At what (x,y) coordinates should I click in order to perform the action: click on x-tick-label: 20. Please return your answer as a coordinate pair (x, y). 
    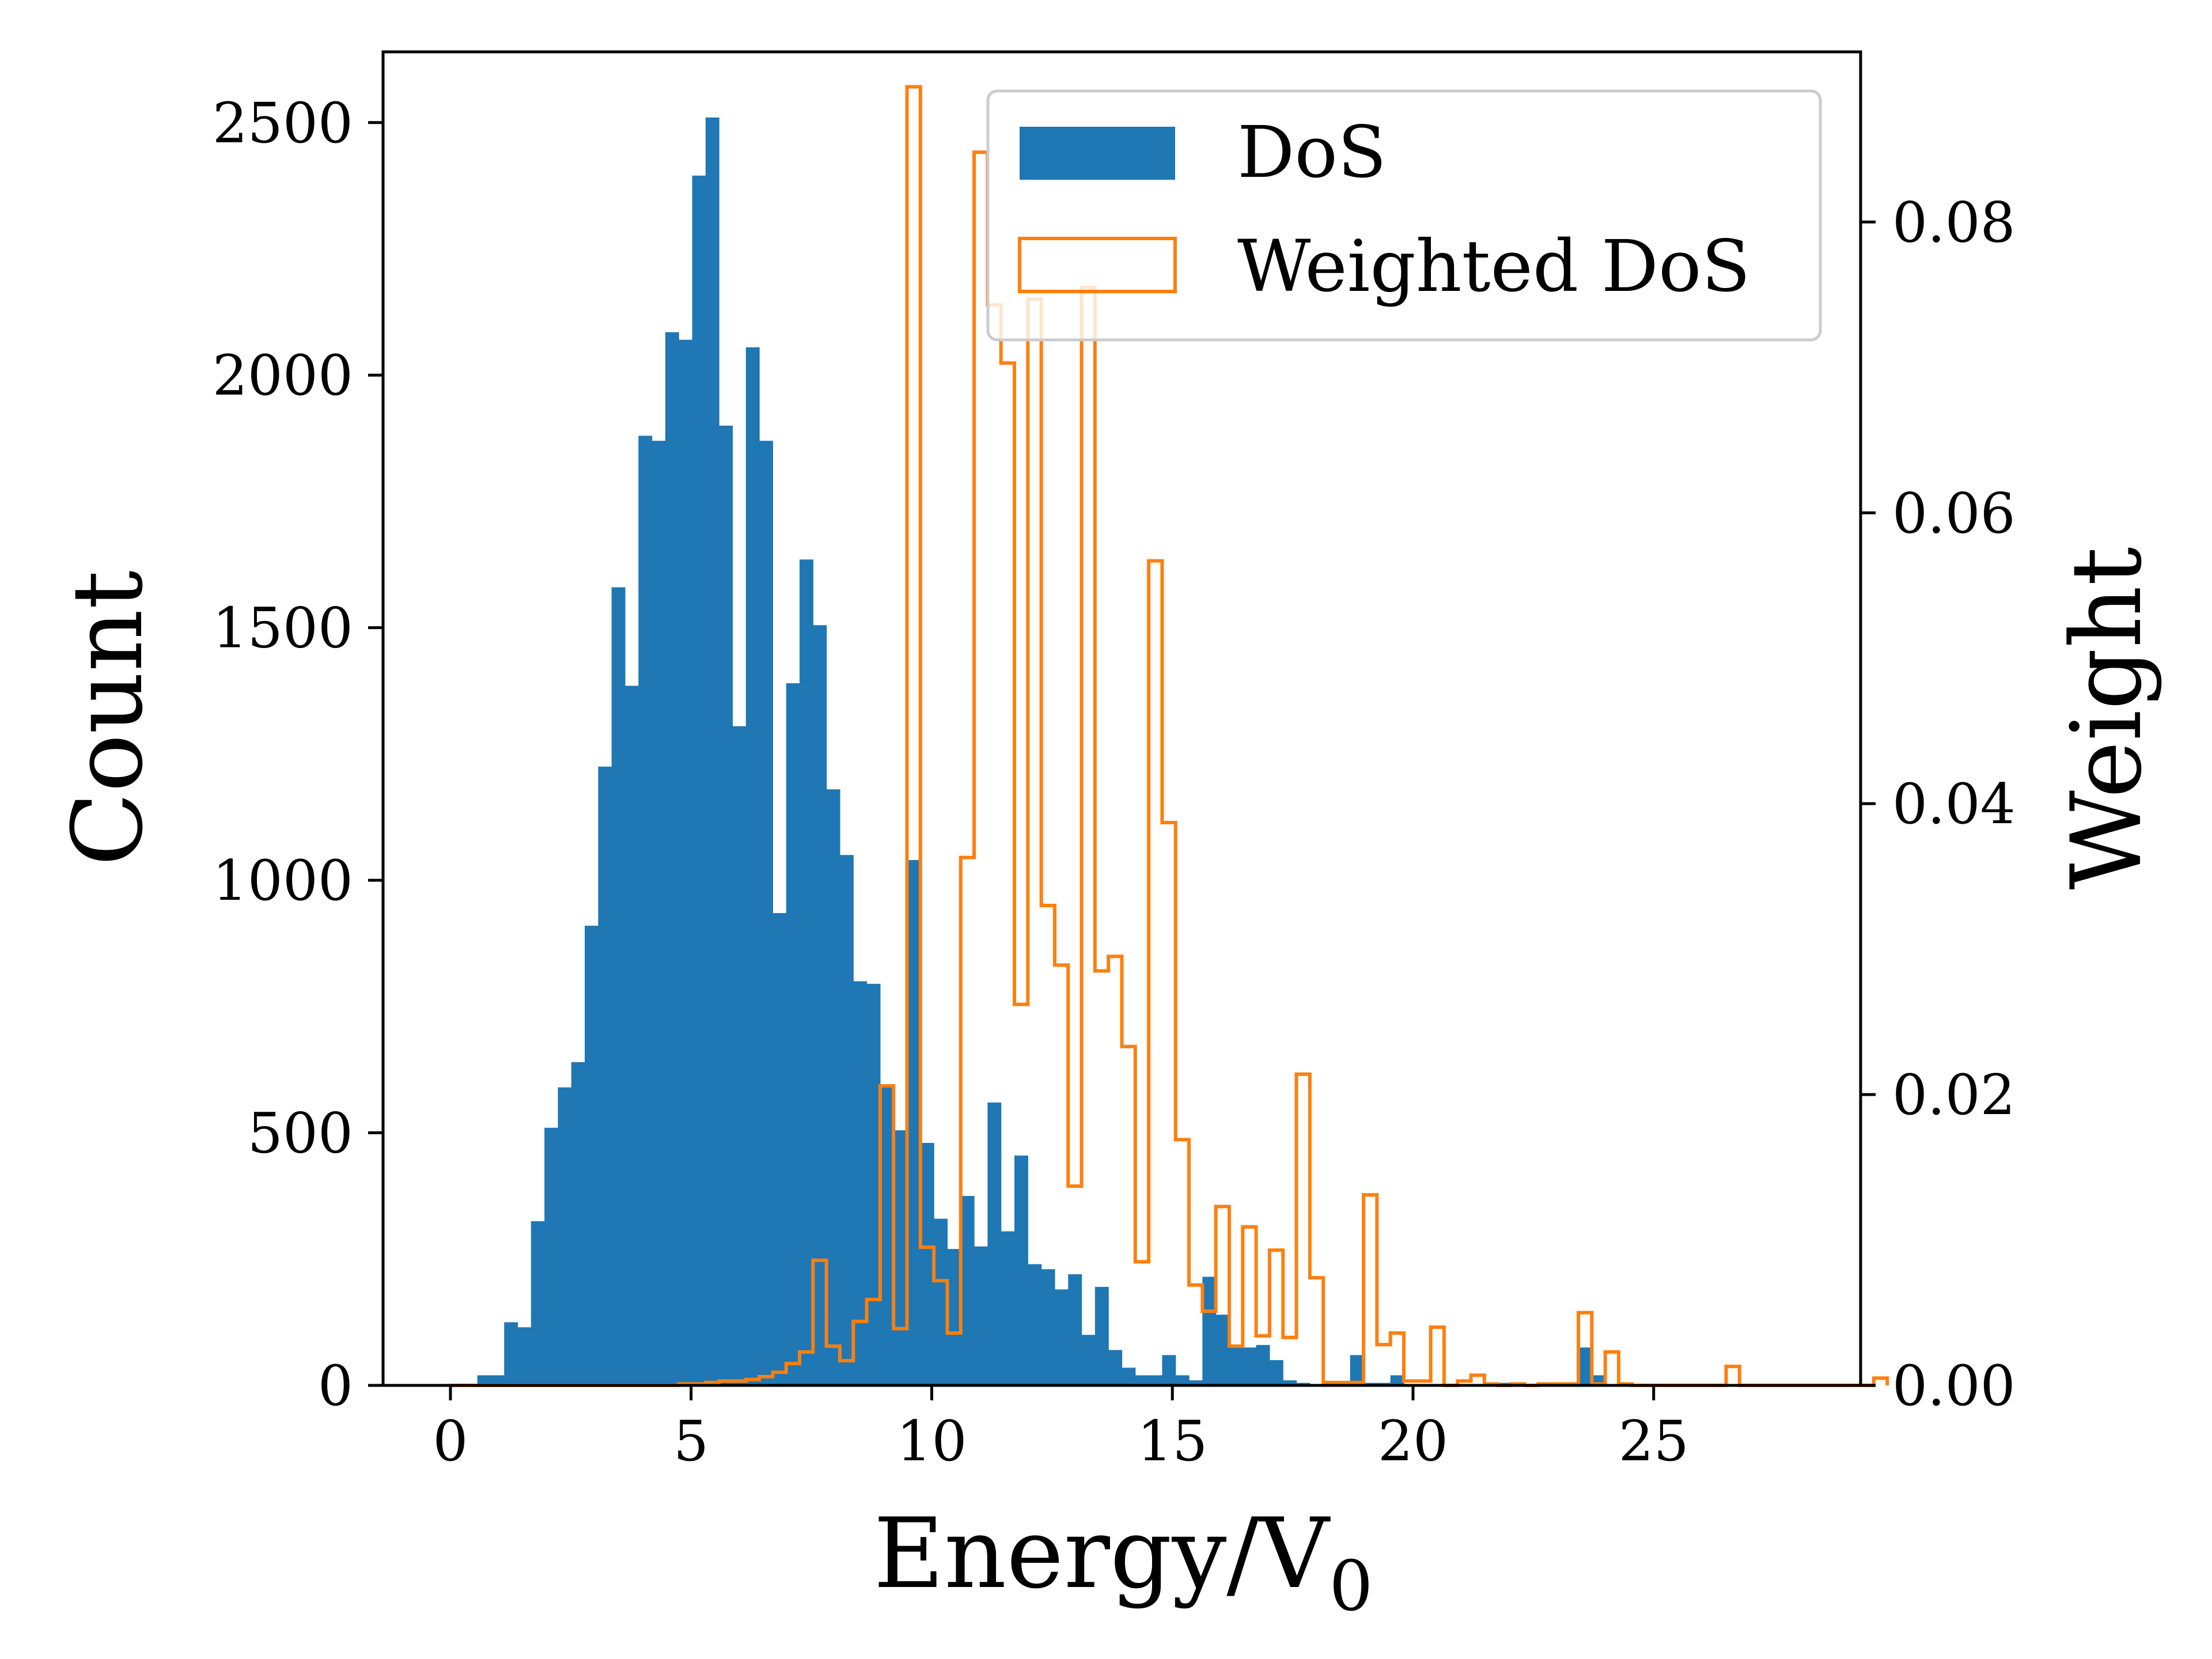
    Looking at the image, I should click on (1413, 1441).